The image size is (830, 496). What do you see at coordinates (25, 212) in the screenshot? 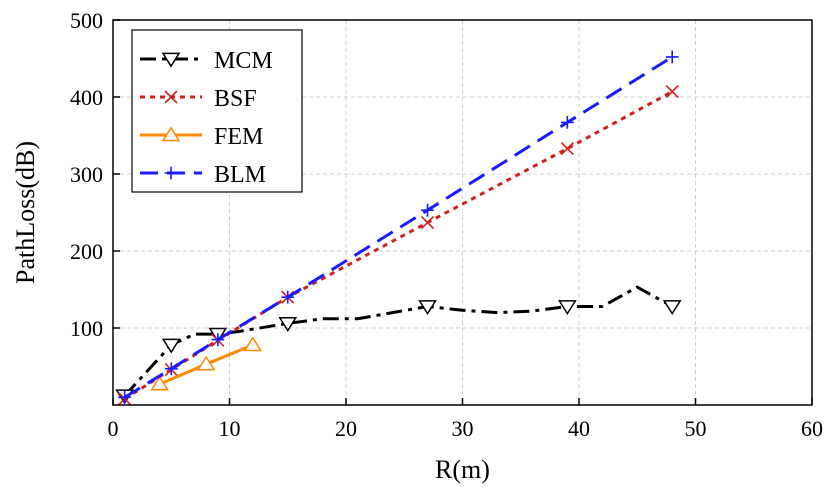
I see `y-axis-title: PathLoss(dB)` at bounding box center [25, 212].